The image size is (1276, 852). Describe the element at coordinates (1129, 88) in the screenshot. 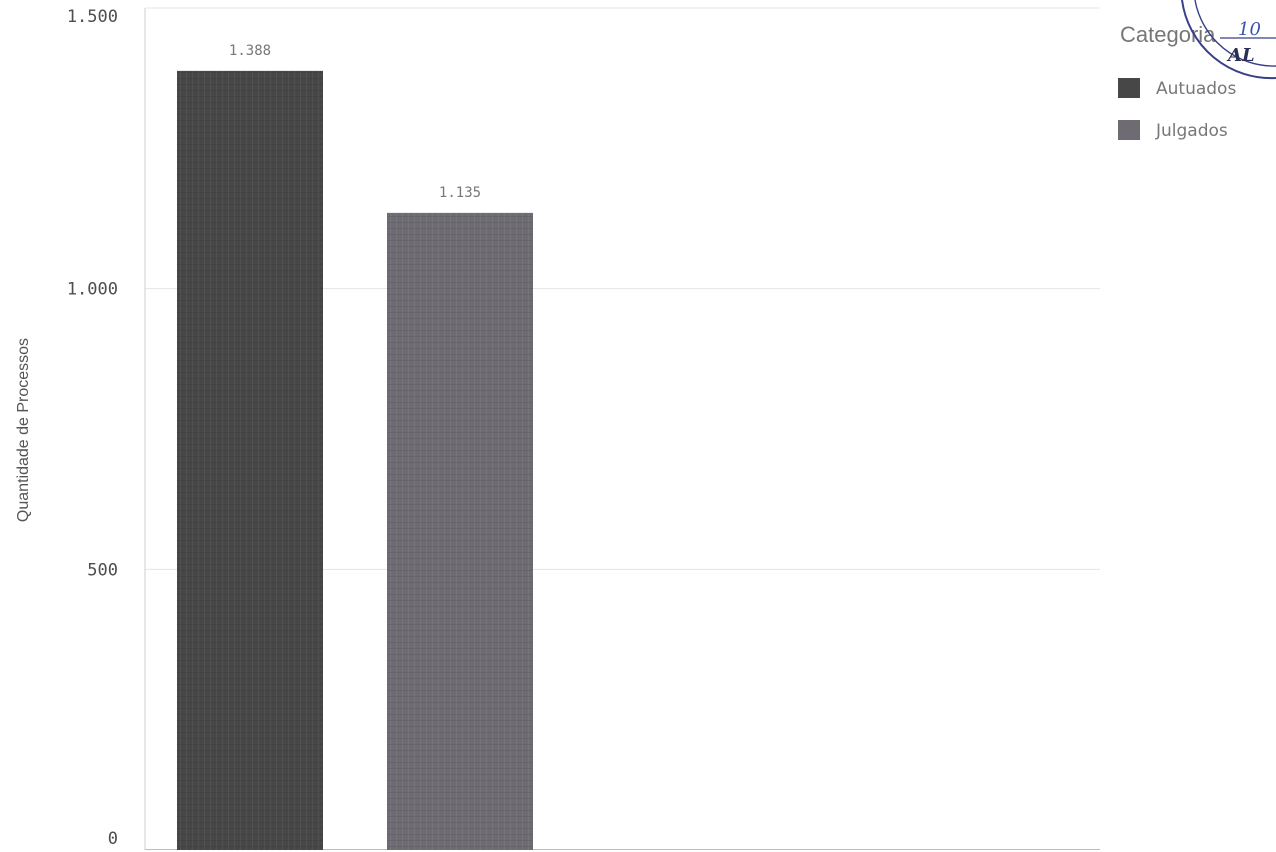

I see `legend-swatch-autuados` at that location.